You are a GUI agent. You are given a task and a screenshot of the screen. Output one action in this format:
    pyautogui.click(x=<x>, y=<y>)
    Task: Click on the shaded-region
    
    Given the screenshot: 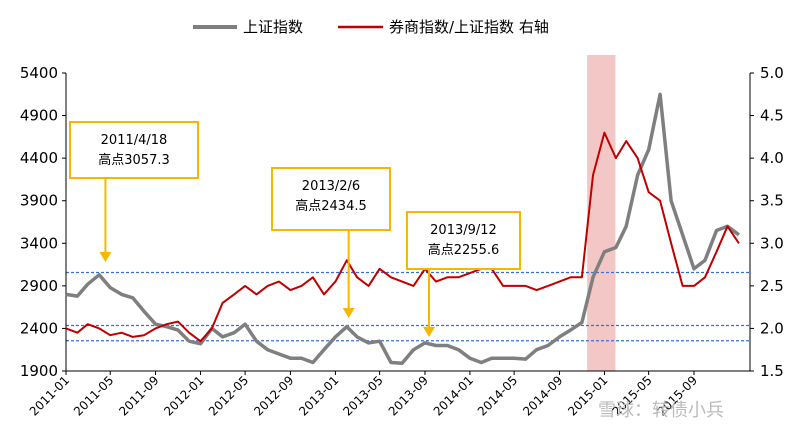 What is the action you would take?
    pyautogui.click(x=601, y=213)
    